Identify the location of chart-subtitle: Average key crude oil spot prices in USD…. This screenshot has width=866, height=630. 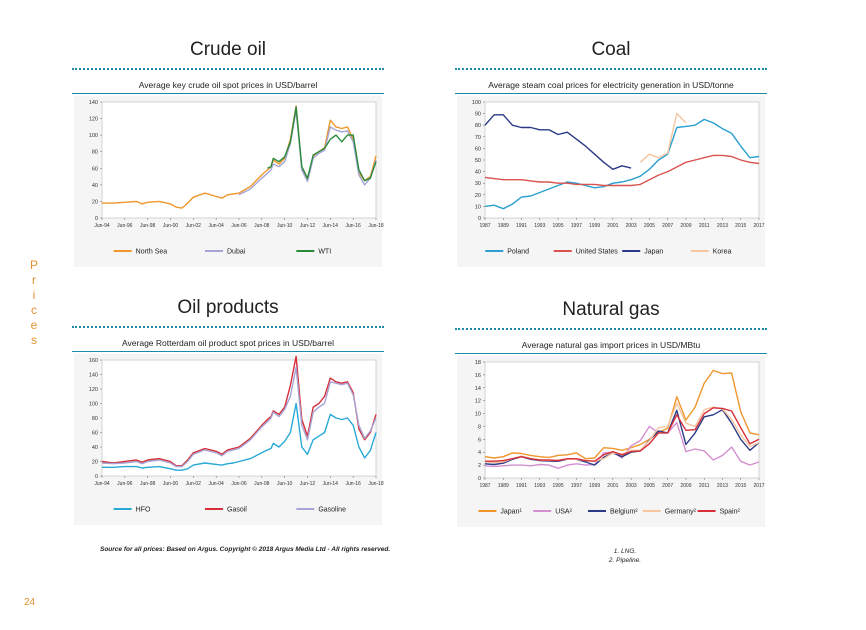
(228, 85).